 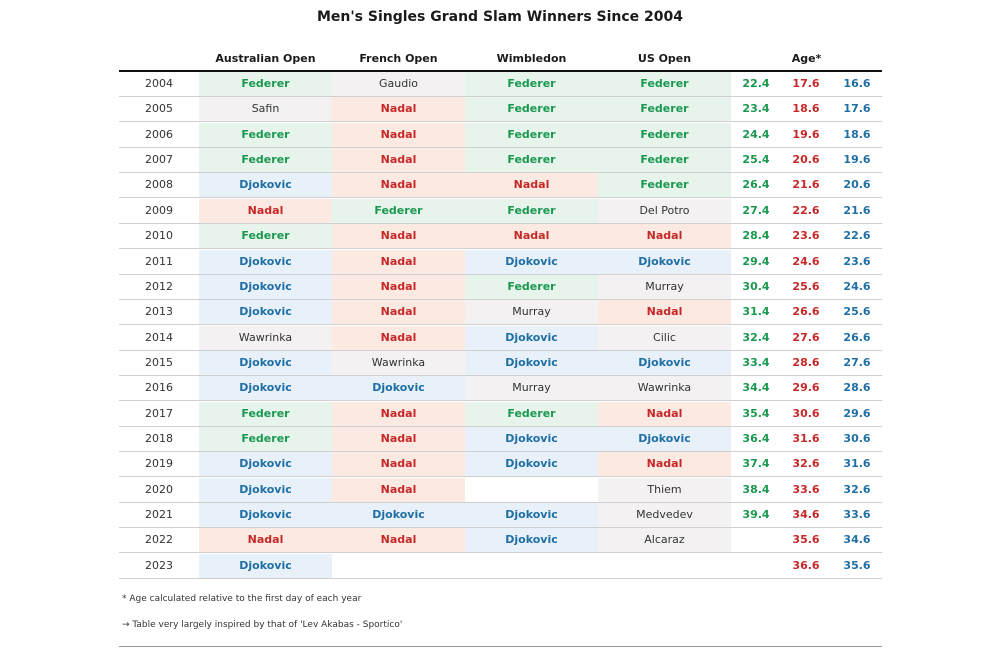 I want to click on us-open-winner-cell: Thiem, so click(x=664, y=489).